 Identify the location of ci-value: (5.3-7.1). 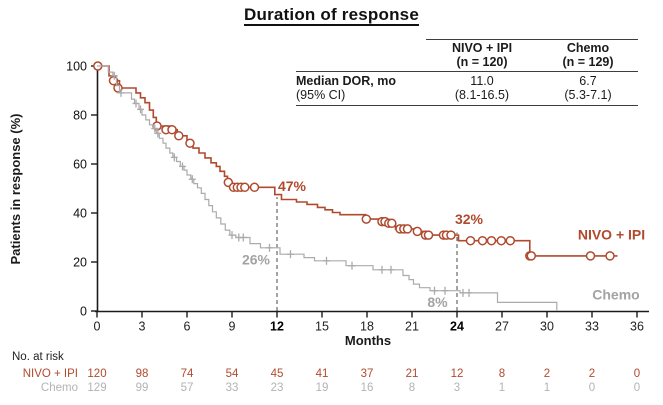
(588, 95).